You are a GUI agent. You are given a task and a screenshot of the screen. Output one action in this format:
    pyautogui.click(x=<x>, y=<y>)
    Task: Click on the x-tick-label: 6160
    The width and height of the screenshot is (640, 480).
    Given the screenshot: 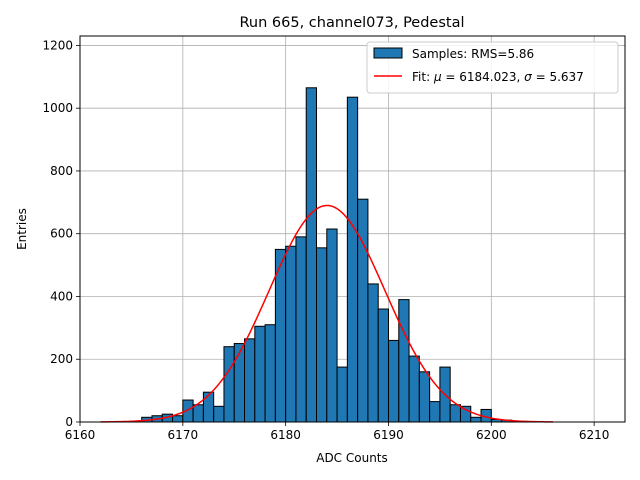 What is the action you would take?
    pyautogui.click(x=80, y=435)
    